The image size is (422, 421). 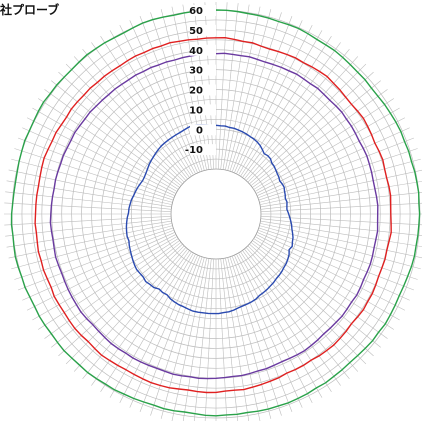 I want to click on radial-tick-label: -10, so click(x=194, y=150).